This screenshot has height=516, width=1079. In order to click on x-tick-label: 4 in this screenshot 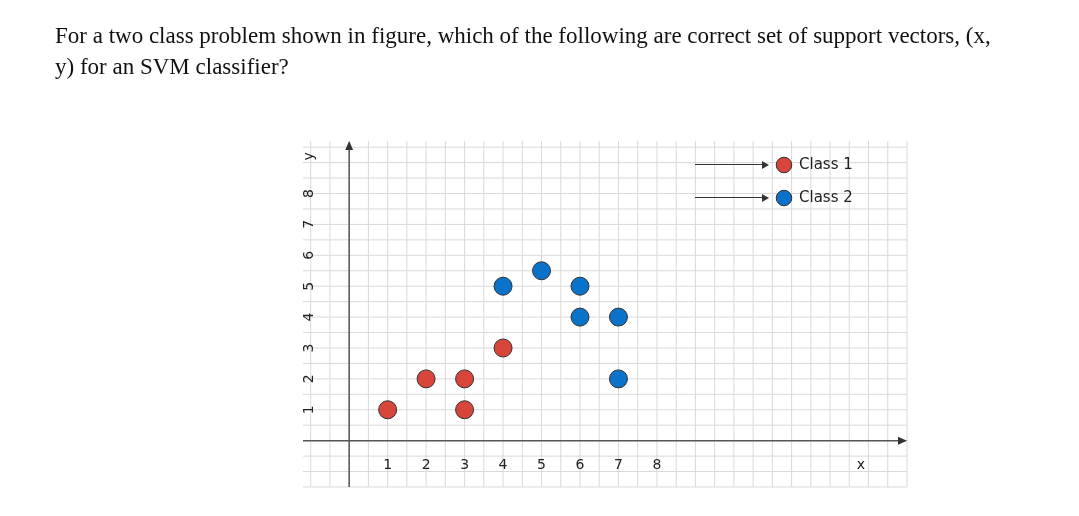, I will do `click(503, 464)`.